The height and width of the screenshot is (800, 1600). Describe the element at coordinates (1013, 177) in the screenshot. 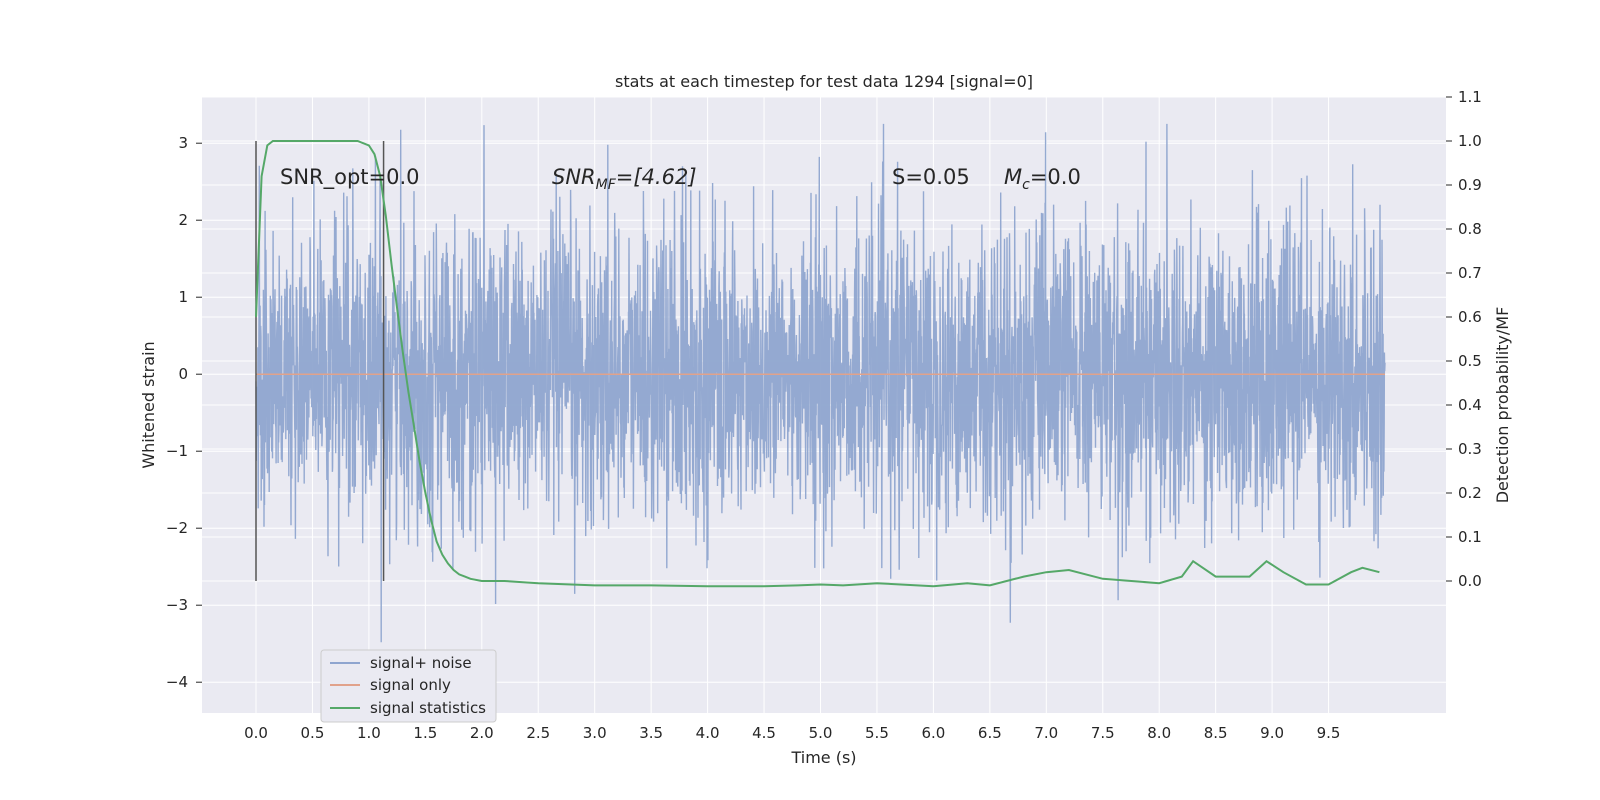

I see `annotation-mc-base: M` at that location.